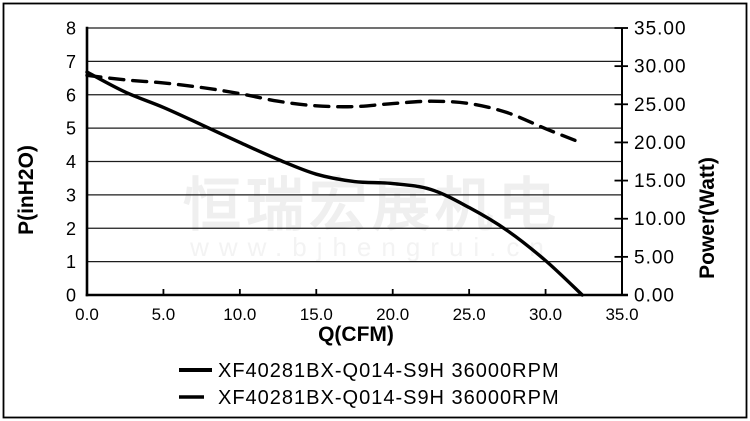 Image resolution: width=750 pixels, height=421 pixels. Describe the element at coordinates (71, 229) in the screenshot. I see `left-tick-label: 2` at that location.